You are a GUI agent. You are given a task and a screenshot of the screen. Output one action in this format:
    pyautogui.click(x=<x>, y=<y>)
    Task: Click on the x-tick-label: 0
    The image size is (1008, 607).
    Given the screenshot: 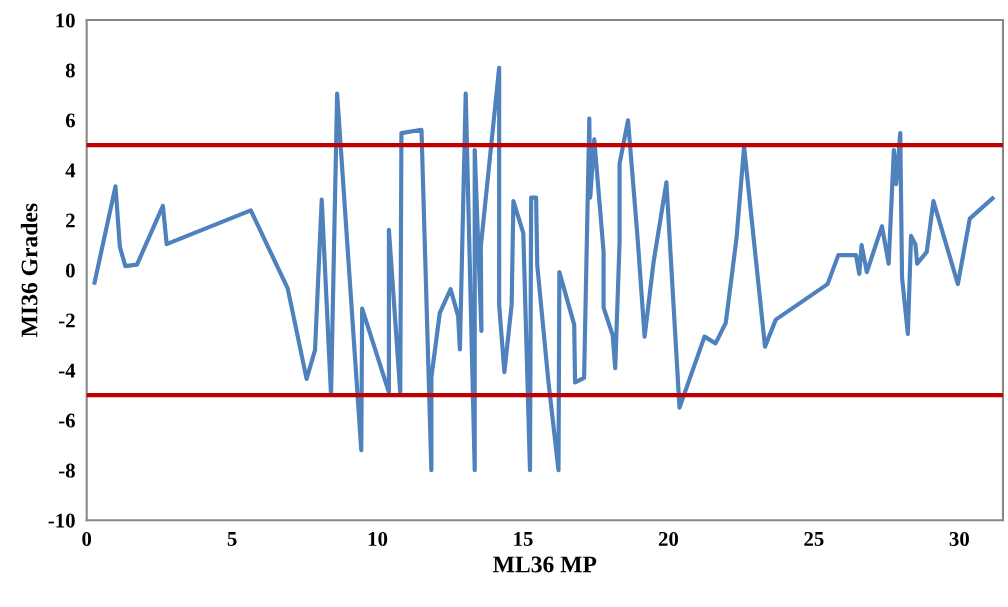 What is the action you would take?
    pyautogui.click(x=87, y=538)
    